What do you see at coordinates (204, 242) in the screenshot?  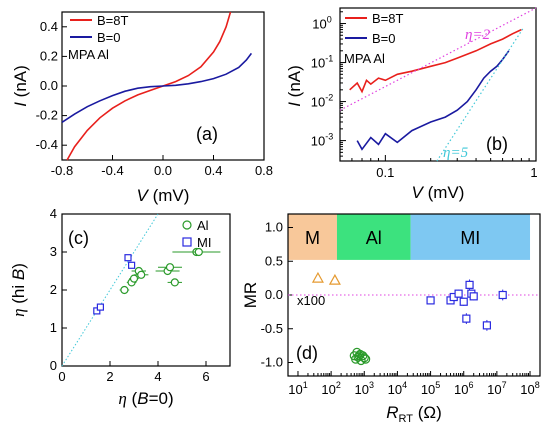 I see `legend-c-label-mi: MI` at bounding box center [204, 242].